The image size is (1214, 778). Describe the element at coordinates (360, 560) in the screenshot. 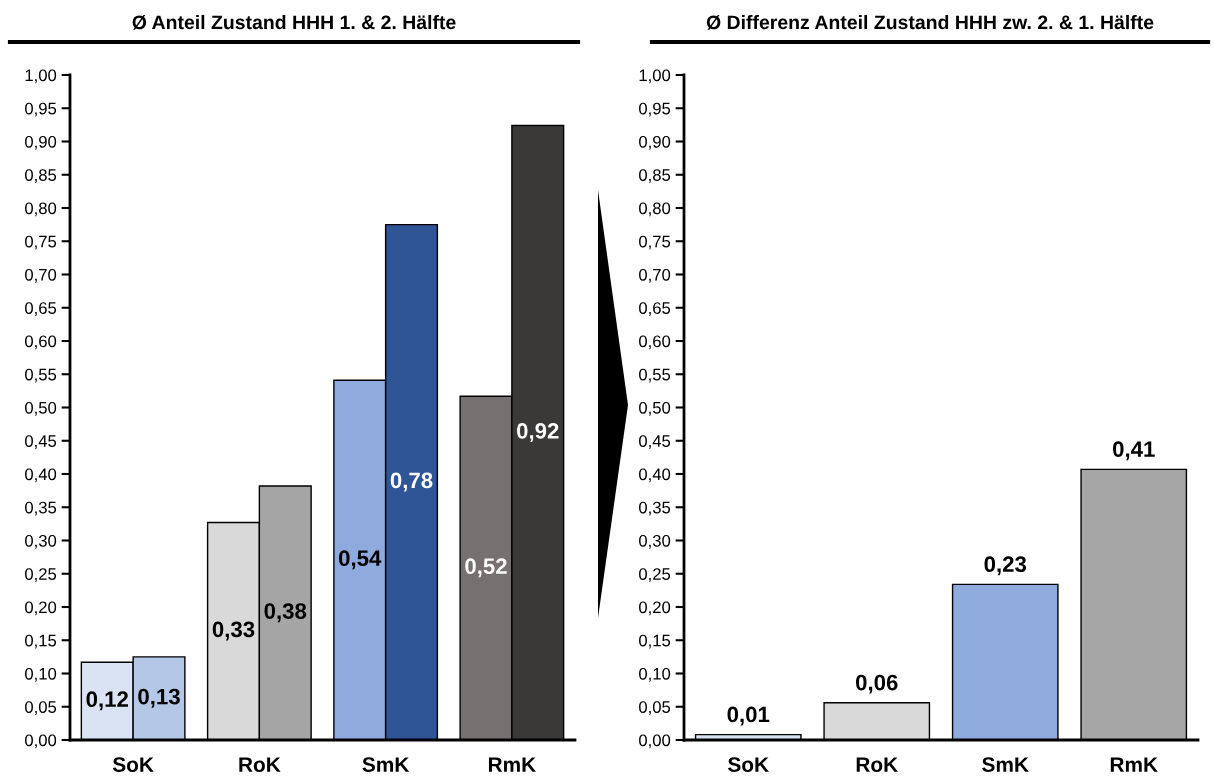

I see `data-label: 0,54` at that location.